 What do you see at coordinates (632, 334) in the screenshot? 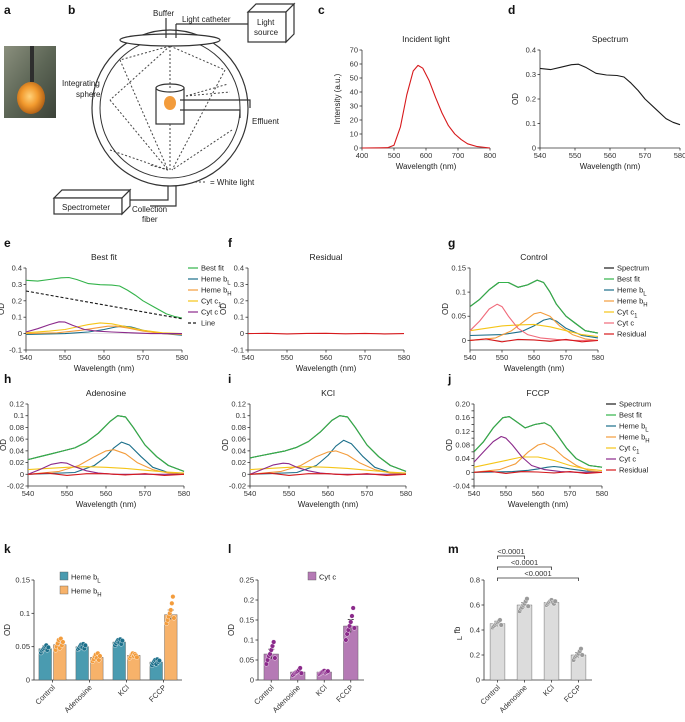
I see `legend-label: Residual` at bounding box center [632, 334].